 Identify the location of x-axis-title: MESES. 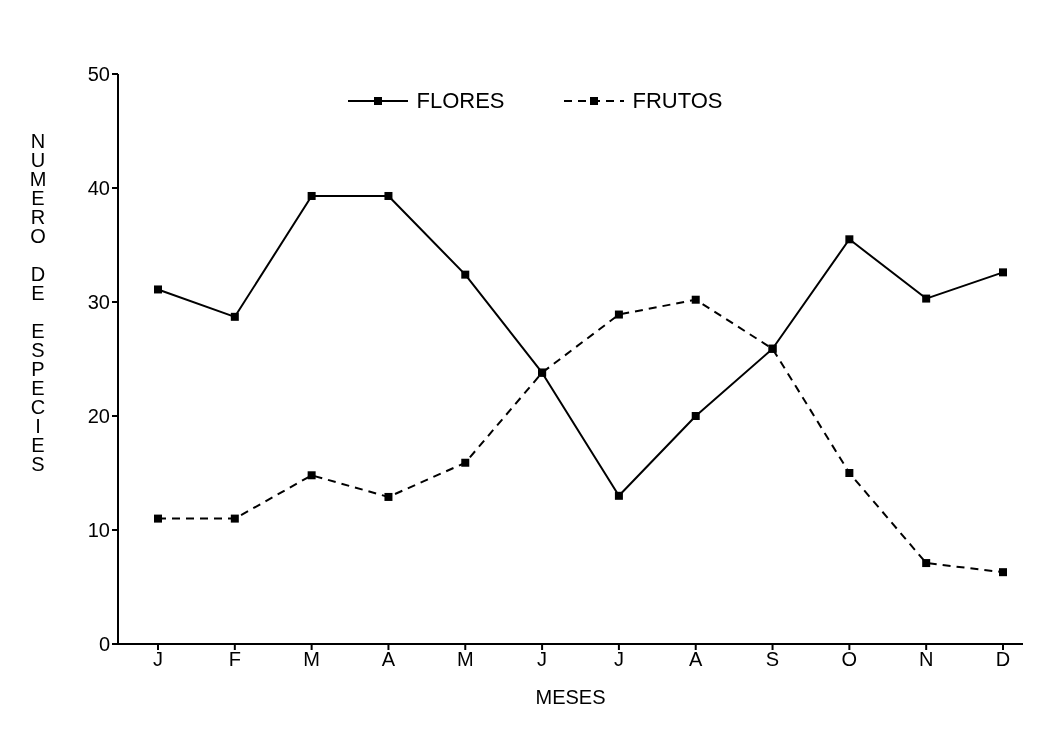
(570, 697).